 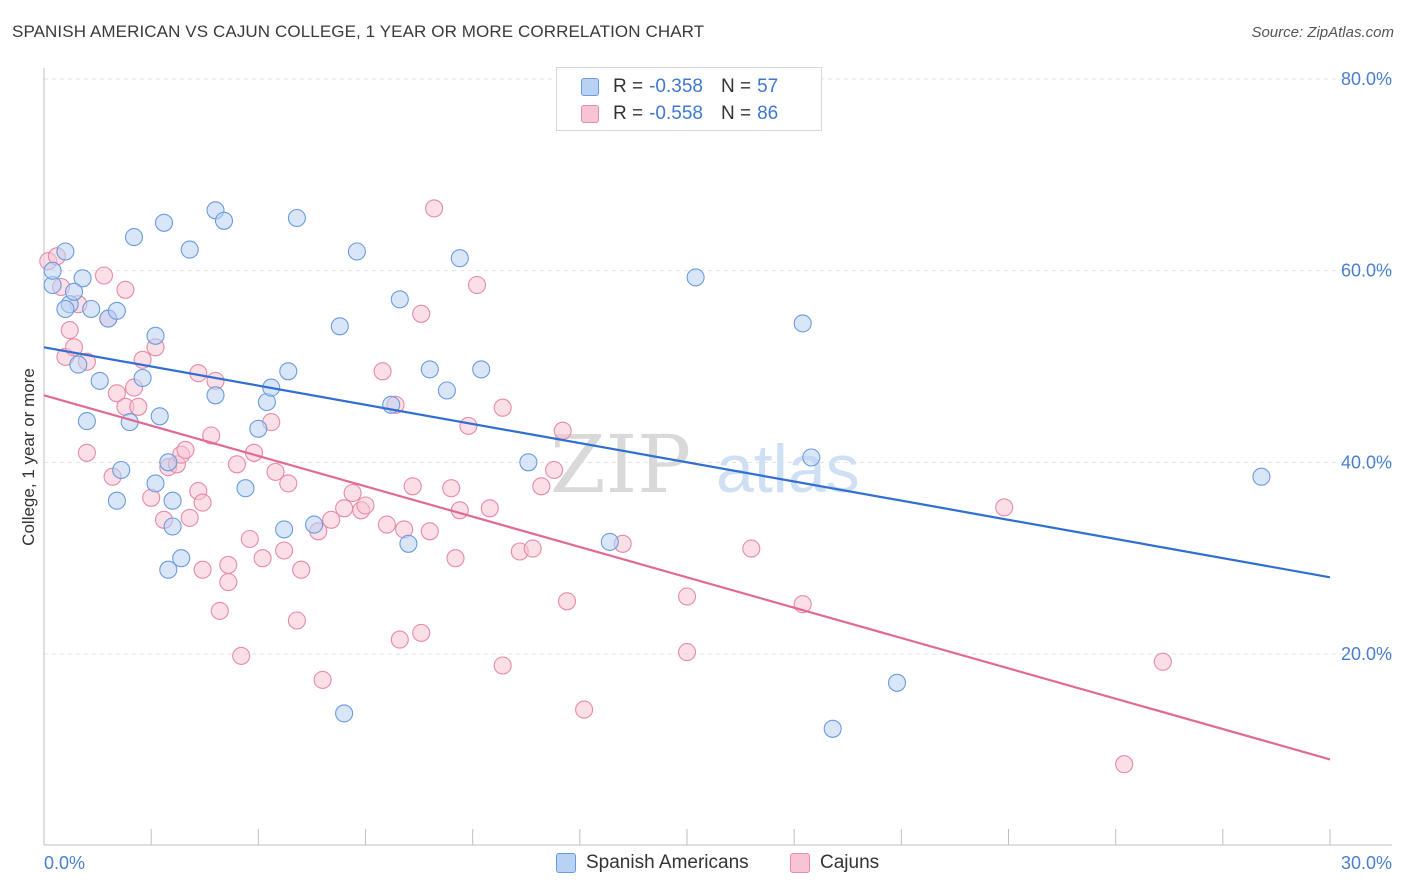 I want to click on y-axis-title: College, 1 year or more, so click(x=28, y=457).